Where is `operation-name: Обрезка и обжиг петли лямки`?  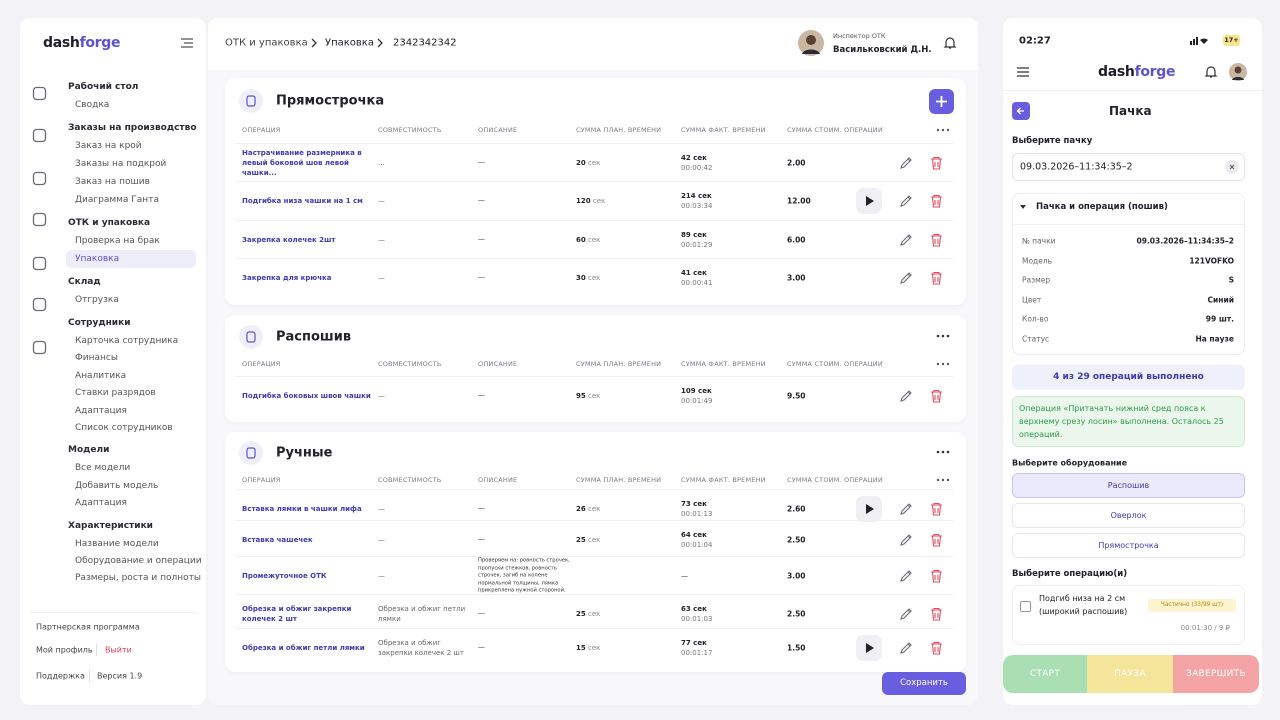
operation-name: Обрезка и обжиг петли лямки is located at coordinates (303, 648).